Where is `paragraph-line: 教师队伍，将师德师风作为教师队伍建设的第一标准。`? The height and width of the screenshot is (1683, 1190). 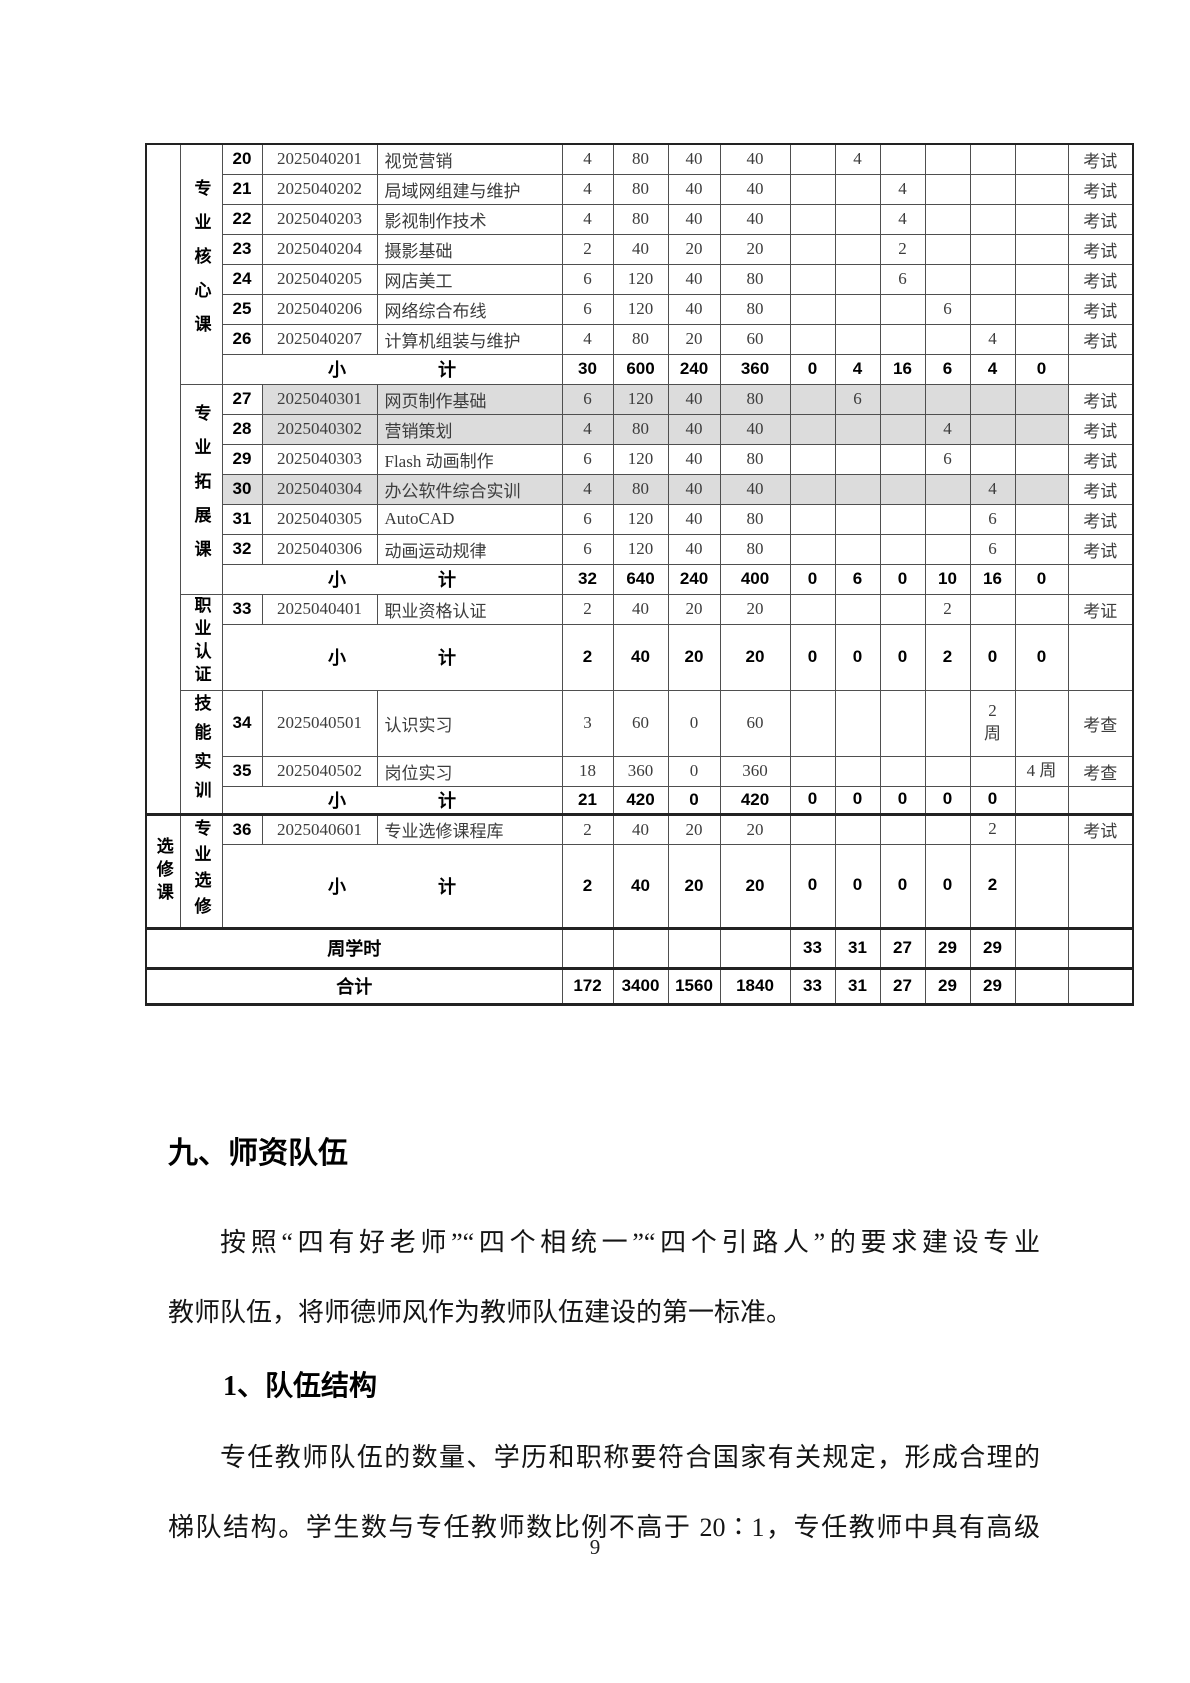
paragraph-line: 教师队伍，将师德师风作为教师队伍建设的第一标准。 is located at coordinates (480, 1312).